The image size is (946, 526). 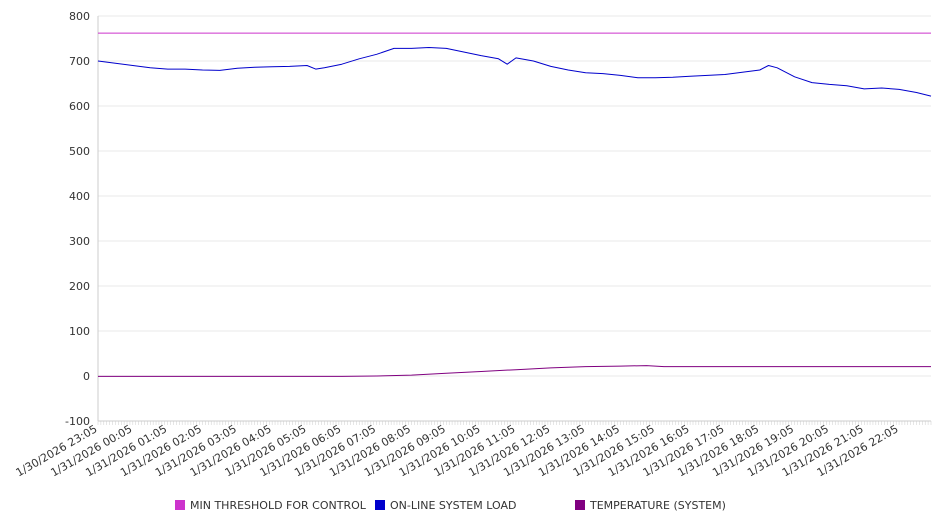 What do you see at coordinates (79, 196) in the screenshot?
I see `y-tick-label: 400` at bounding box center [79, 196].